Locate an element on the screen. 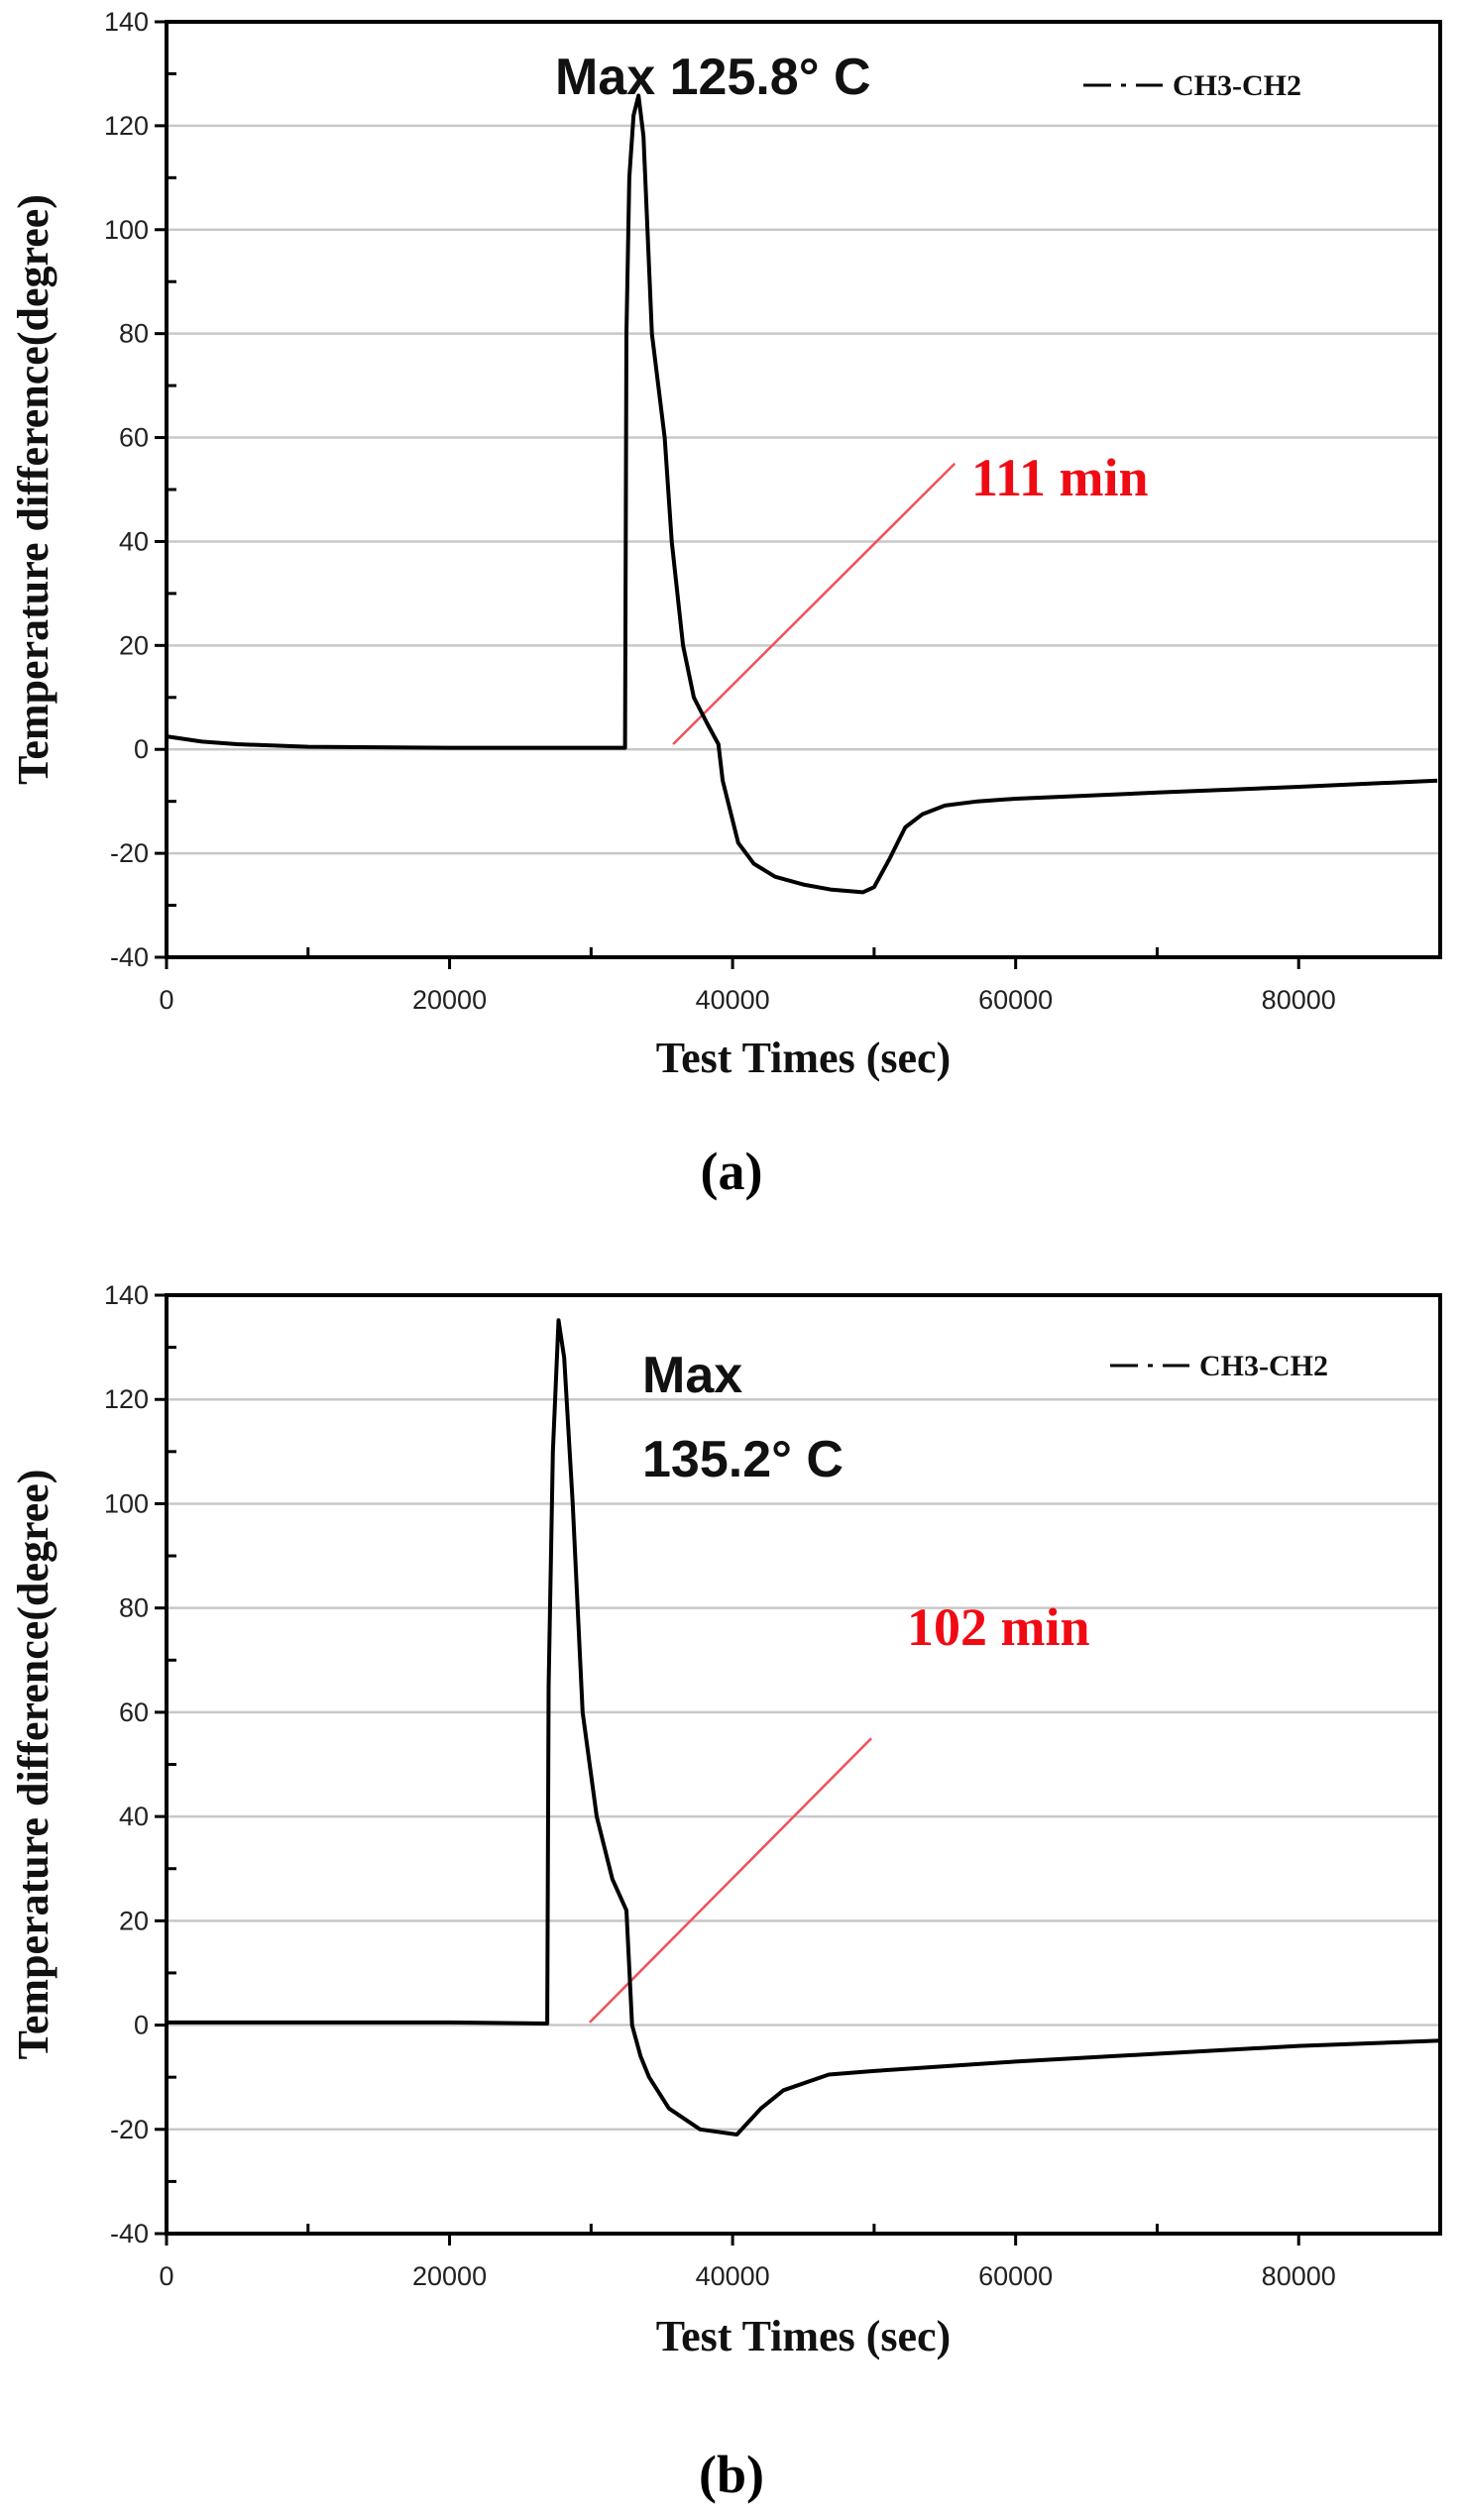 Image resolution: width=1463 pixels, height=2520 pixels. duration-label: 111 min is located at coordinates (1060, 477).